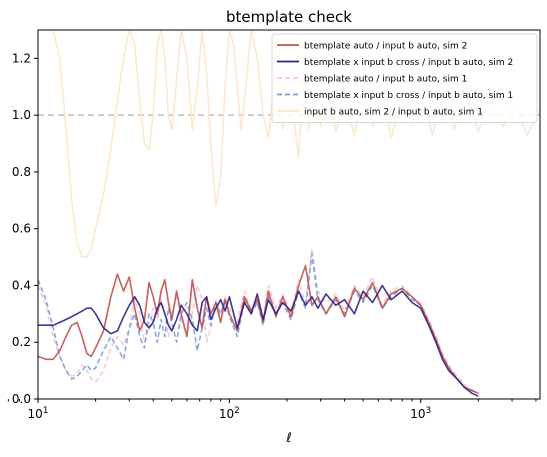 This screenshot has height=457, width=547. Describe the element at coordinates (385, 80) in the screenshot. I see `legend-label-1: btemplate auto / input b auto, sim 1` at that location.